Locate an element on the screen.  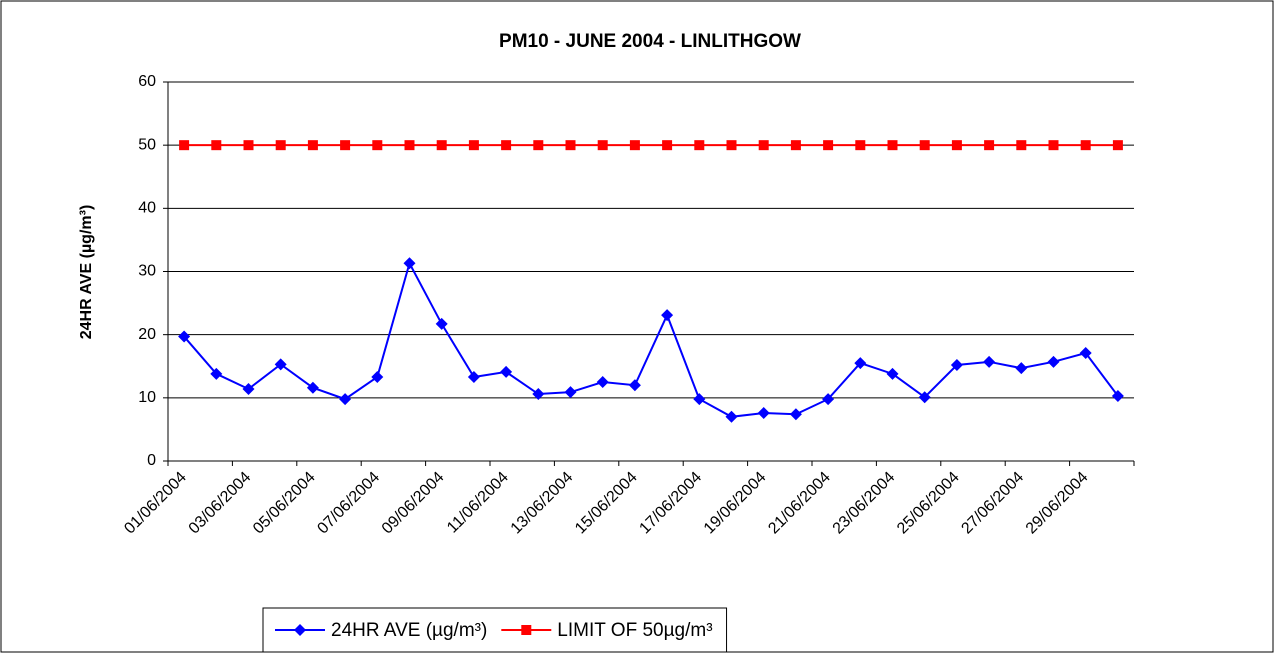
y-tick-label: 60 is located at coordinates (147, 81).